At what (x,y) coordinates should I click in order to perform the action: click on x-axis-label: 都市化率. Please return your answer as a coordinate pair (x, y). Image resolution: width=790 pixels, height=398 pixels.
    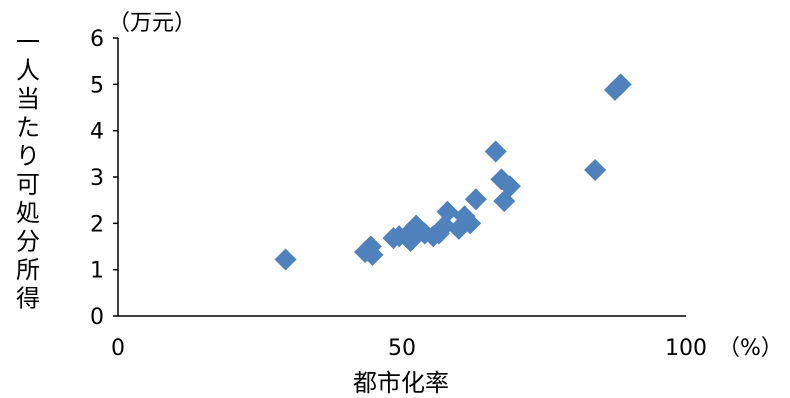
    Looking at the image, I should click on (401, 381).